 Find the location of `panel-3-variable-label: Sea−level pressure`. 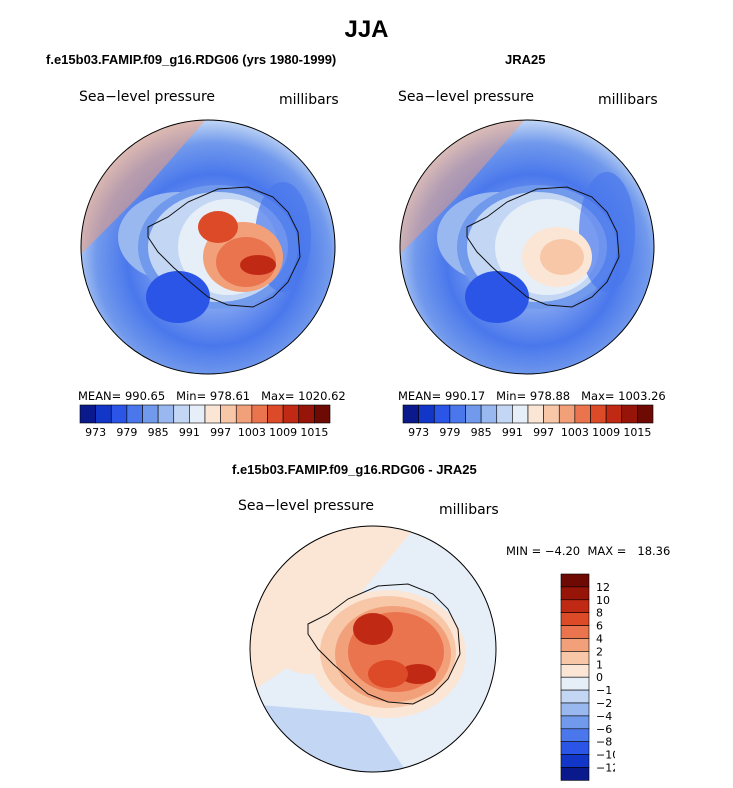

panel-3-variable-label: Sea−level pressure is located at coordinates (306, 506).